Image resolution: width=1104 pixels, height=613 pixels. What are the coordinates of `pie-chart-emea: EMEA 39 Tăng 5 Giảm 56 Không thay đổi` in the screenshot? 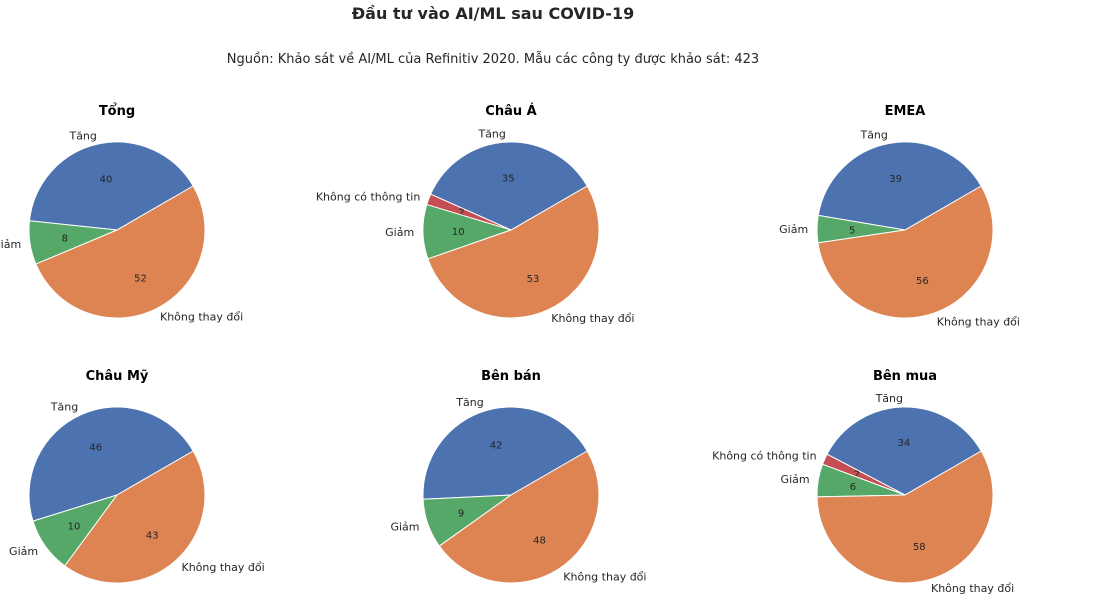 It's located at (899, 216).